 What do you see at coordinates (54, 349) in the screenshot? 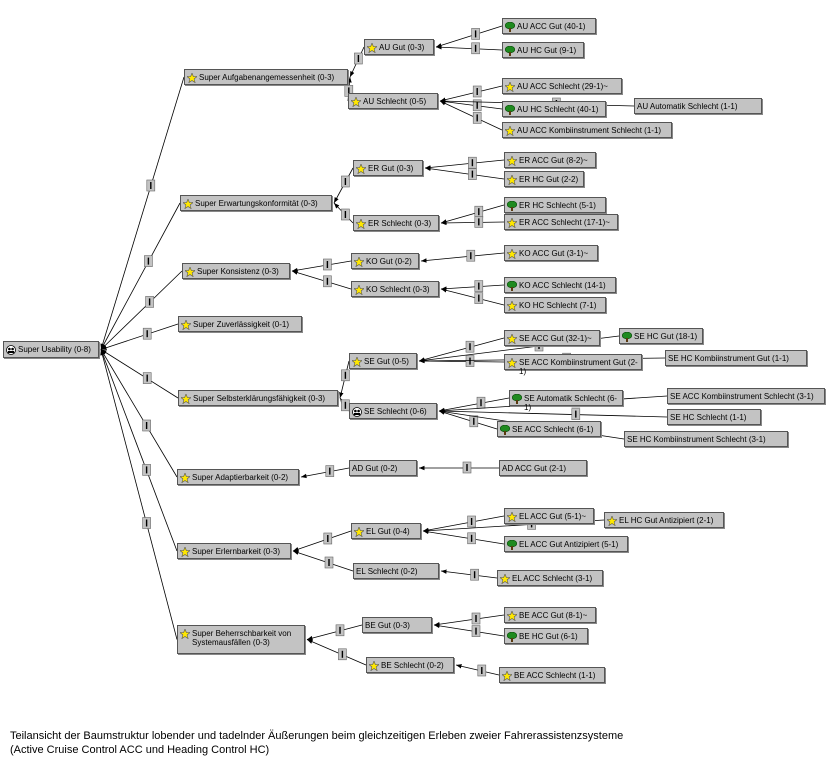
I see `node-label: Super Usability (0-8)` at bounding box center [54, 349].